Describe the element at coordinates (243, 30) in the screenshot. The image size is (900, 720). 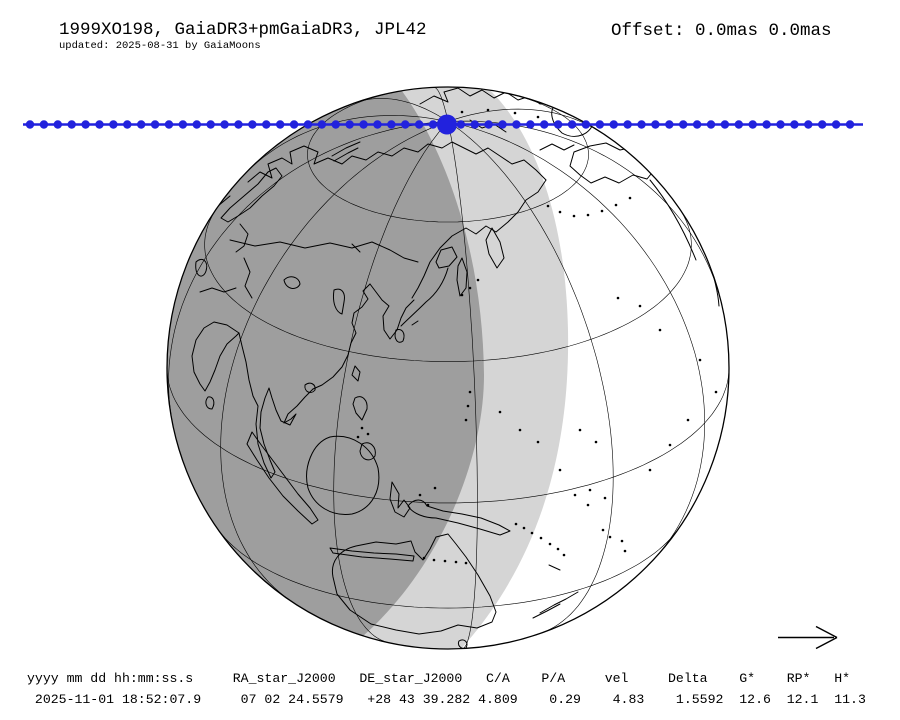
I see `page-title: 1999XO198, GaiaDR3+pmGaiaDR3, JPL42` at that location.